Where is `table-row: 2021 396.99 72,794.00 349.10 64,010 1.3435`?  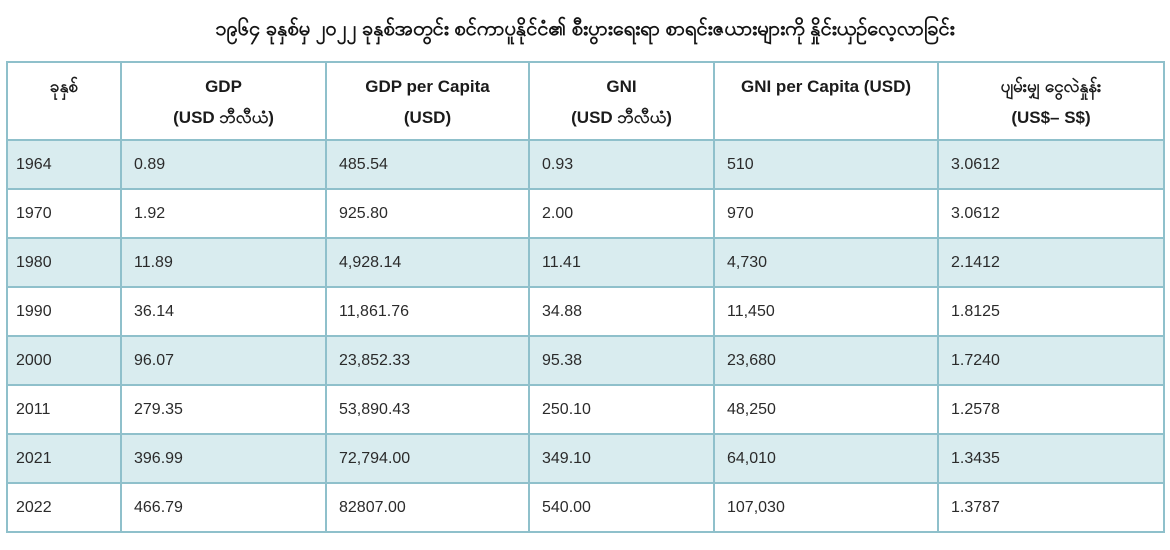
table-row: 2021 396.99 72,794.00 349.10 64,010 1.3435 is located at coordinates (585, 458).